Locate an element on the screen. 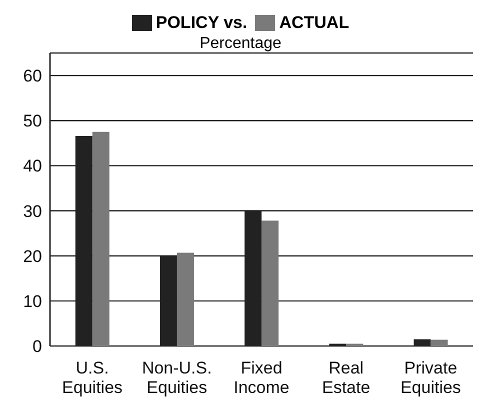 The height and width of the screenshot is (411, 490). y-tick-label: 50 is located at coordinates (32, 121).